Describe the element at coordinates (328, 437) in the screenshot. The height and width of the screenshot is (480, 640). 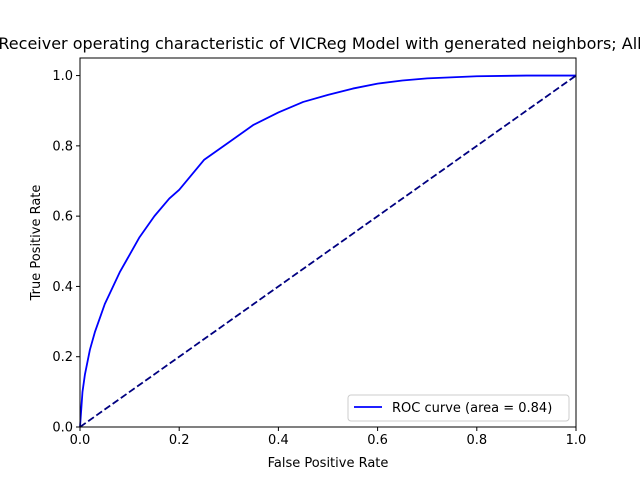
I see `x-axis: 0.0 0.2 0.4 0.6 0.8 1.0` at that location.